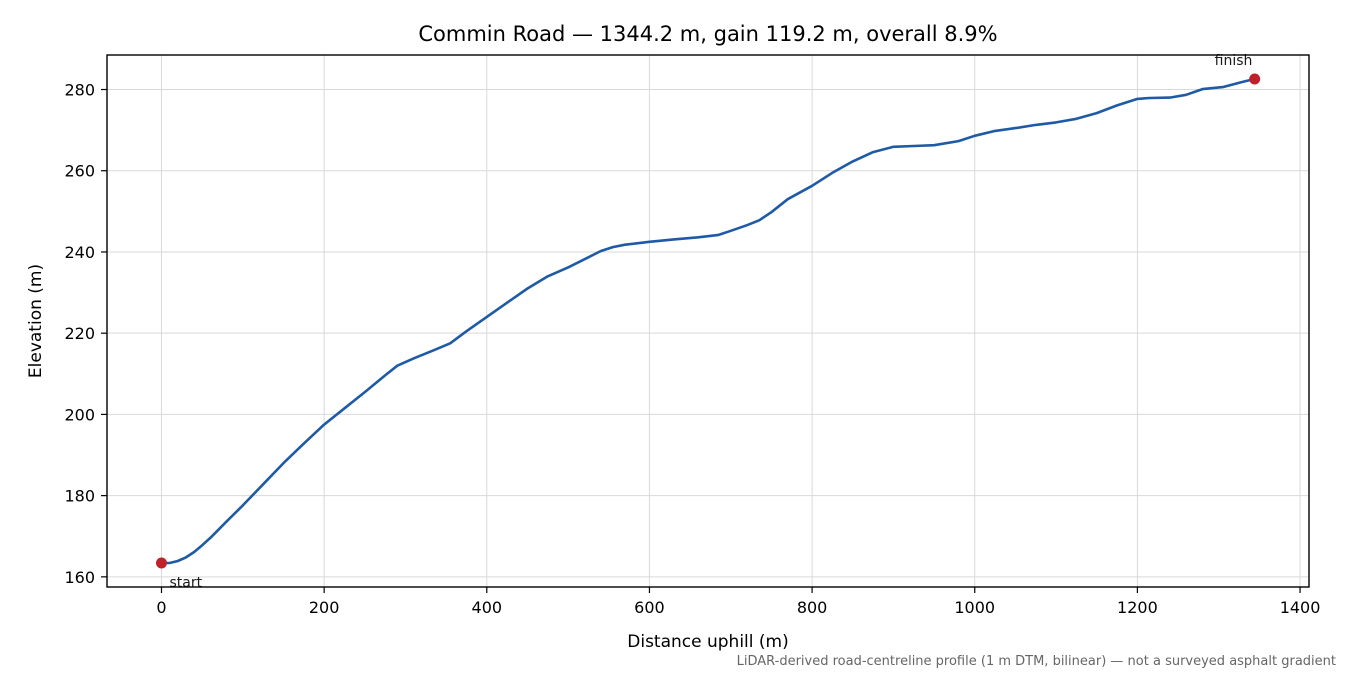  What do you see at coordinates (161, 607) in the screenshot?
I see `x-tick-label: 0` at bounding box center [161, 607].